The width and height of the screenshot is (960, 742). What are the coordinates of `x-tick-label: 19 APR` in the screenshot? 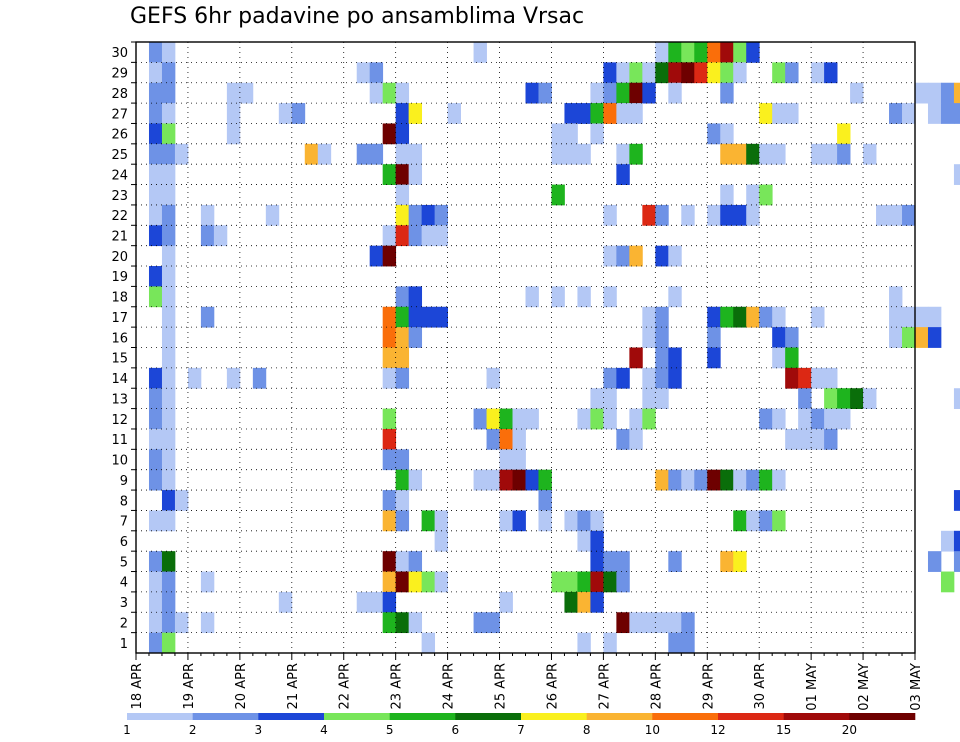 It's located at (189, 686).